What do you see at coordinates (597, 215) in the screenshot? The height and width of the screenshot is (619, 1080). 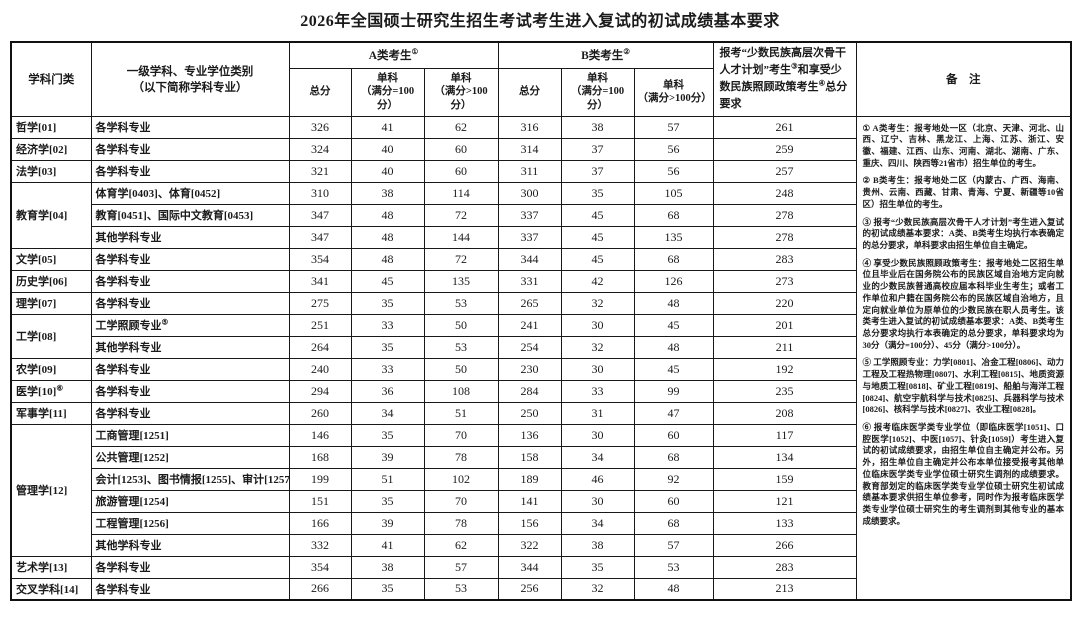 I see `score-cell: 45` at bounding box center [597, 215].